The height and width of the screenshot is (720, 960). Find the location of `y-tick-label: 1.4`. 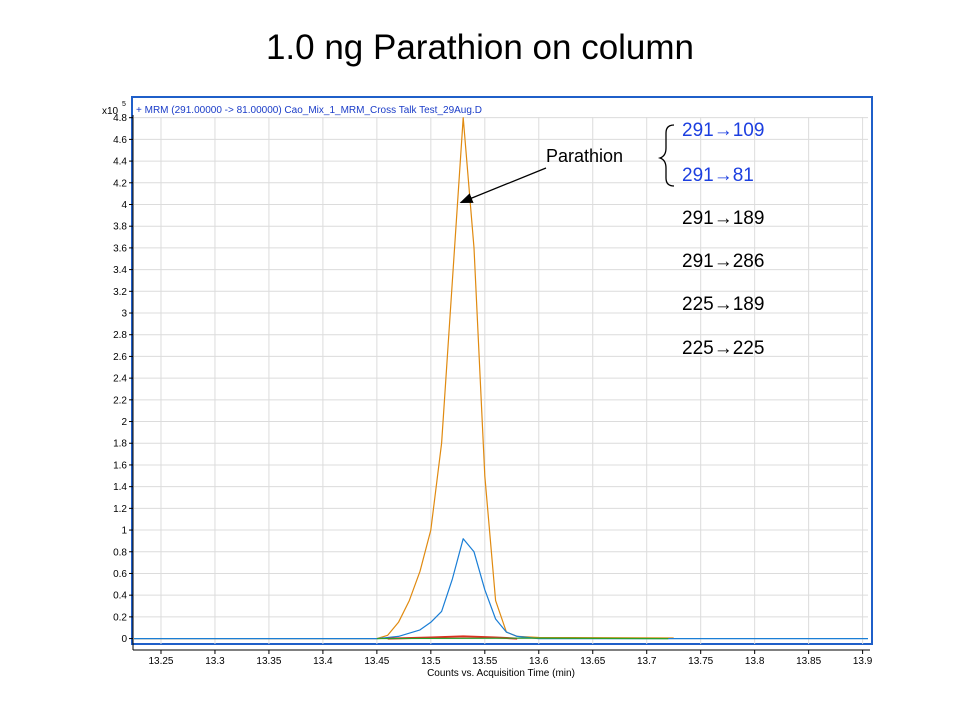

y-tick-label: 1.4 is located at coordinates (120, 487).